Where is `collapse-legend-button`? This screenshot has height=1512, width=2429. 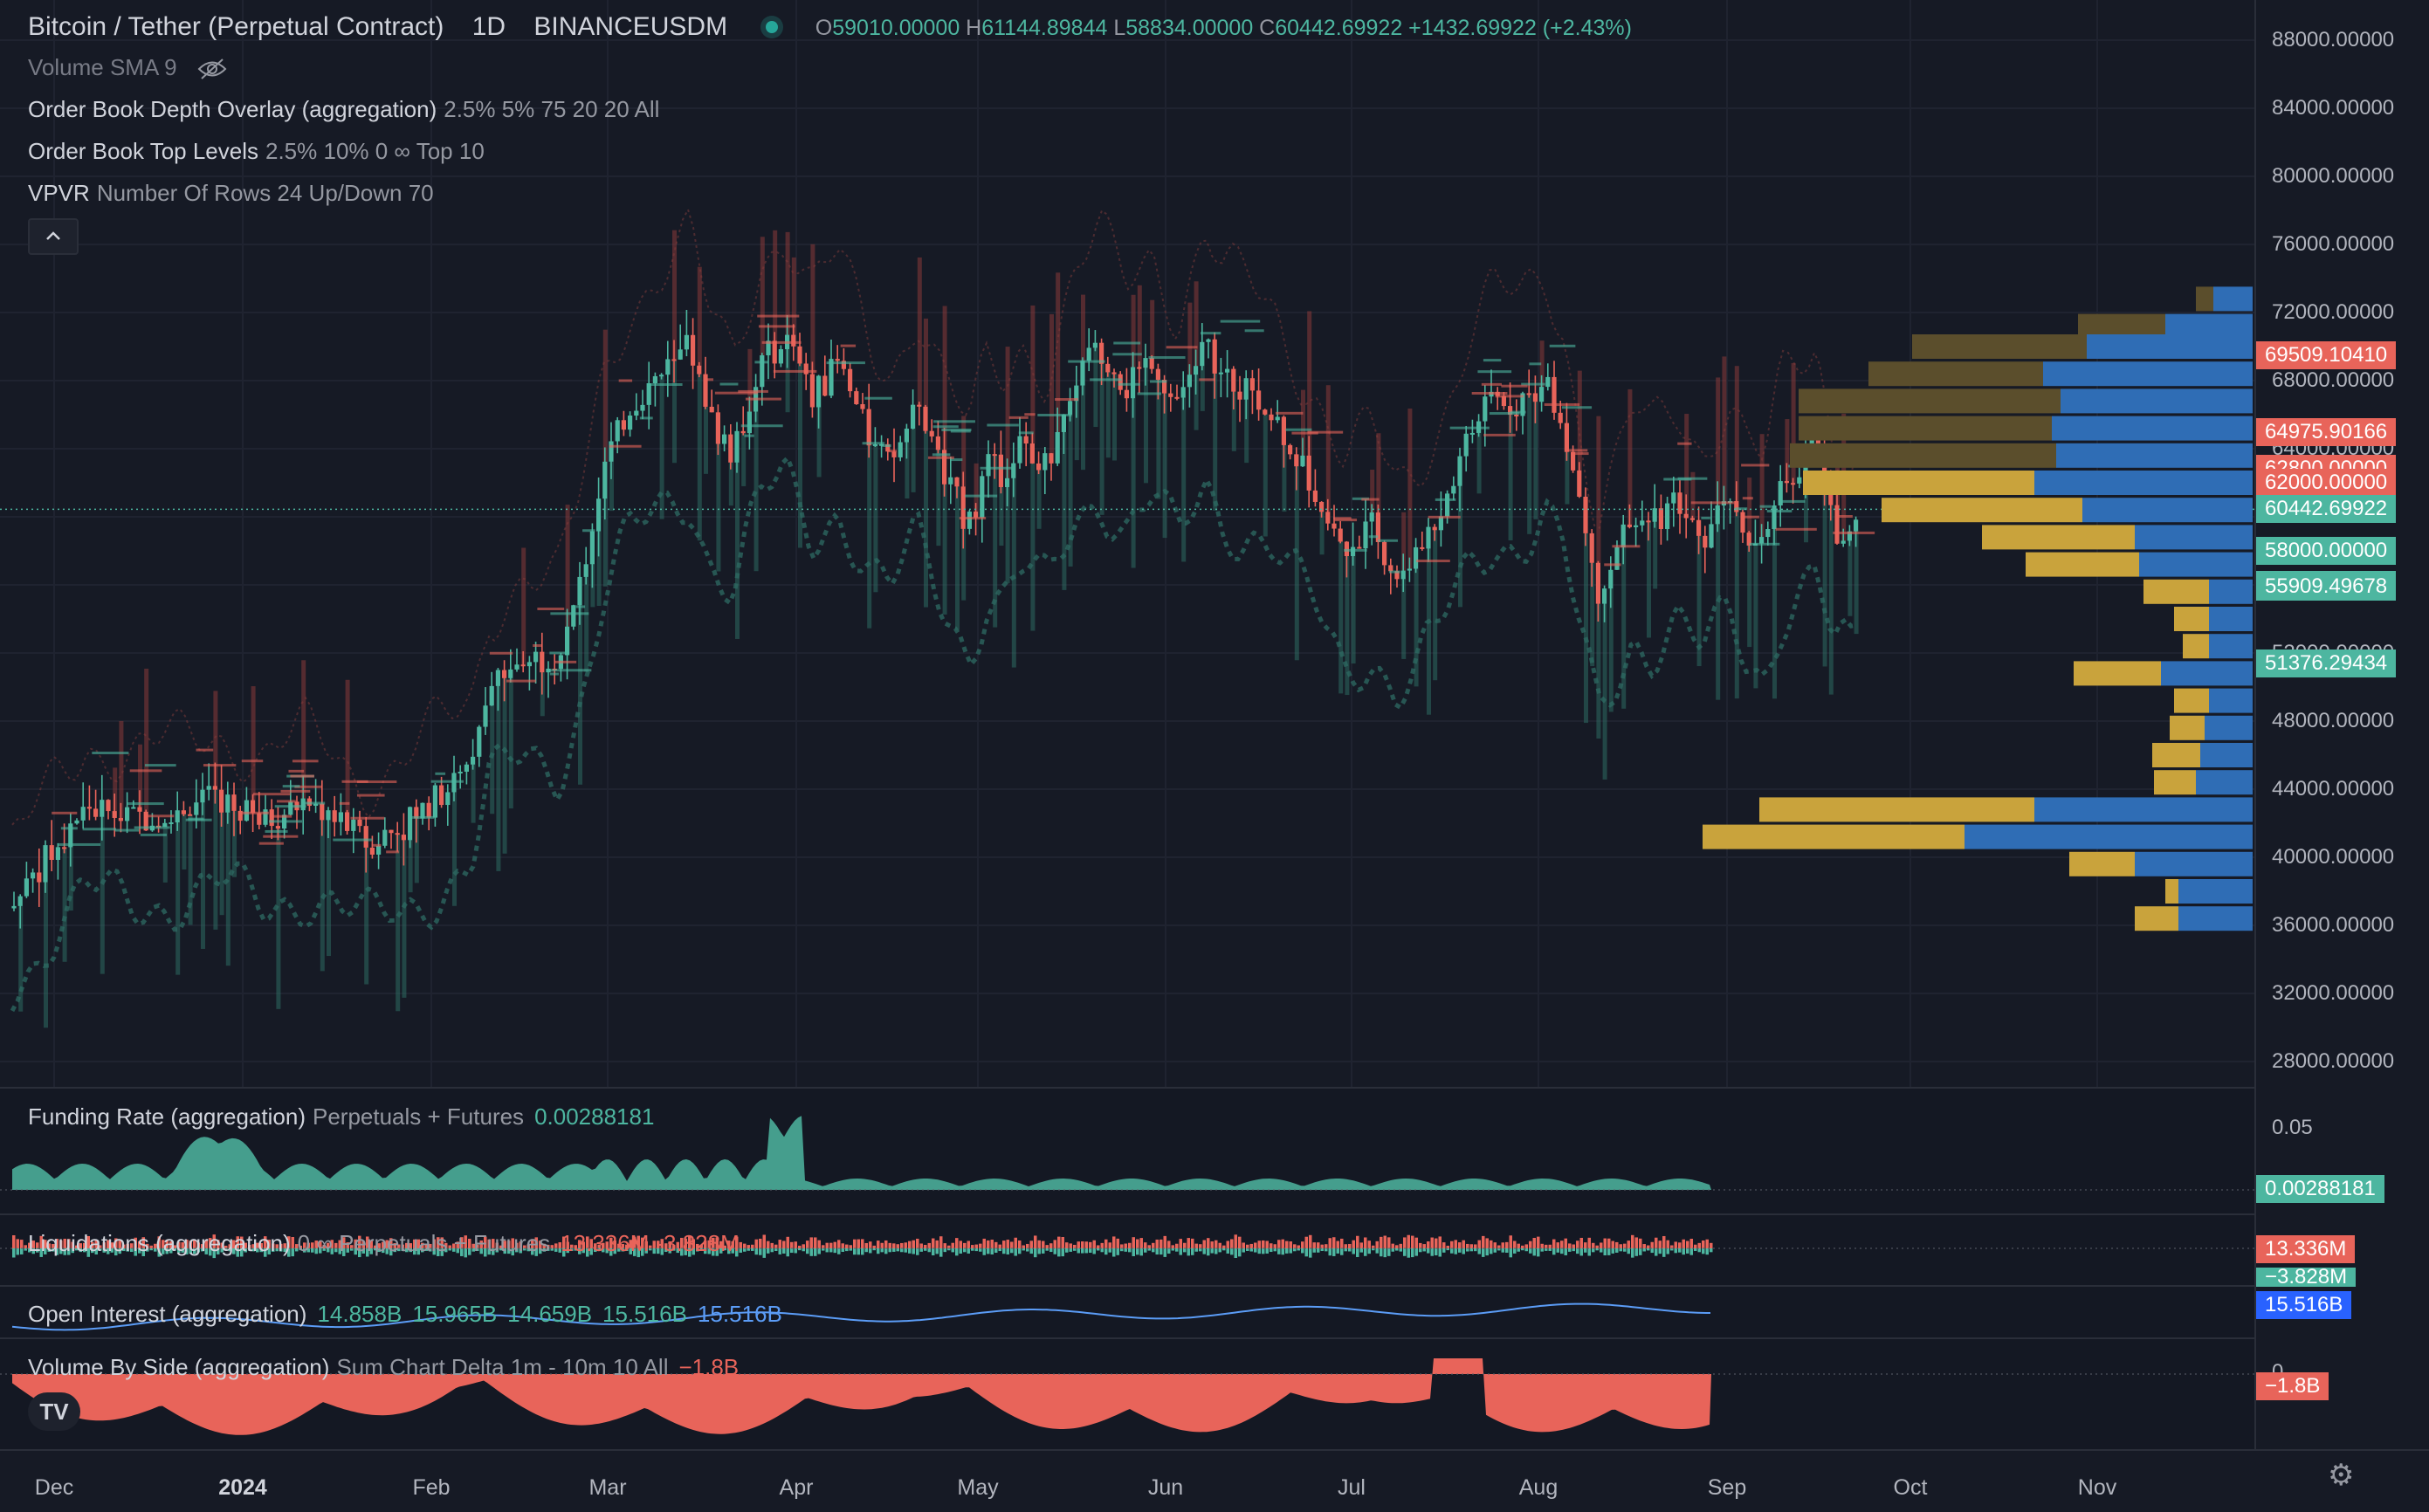 collapse-legend-button is located at coordinates (53, 237).